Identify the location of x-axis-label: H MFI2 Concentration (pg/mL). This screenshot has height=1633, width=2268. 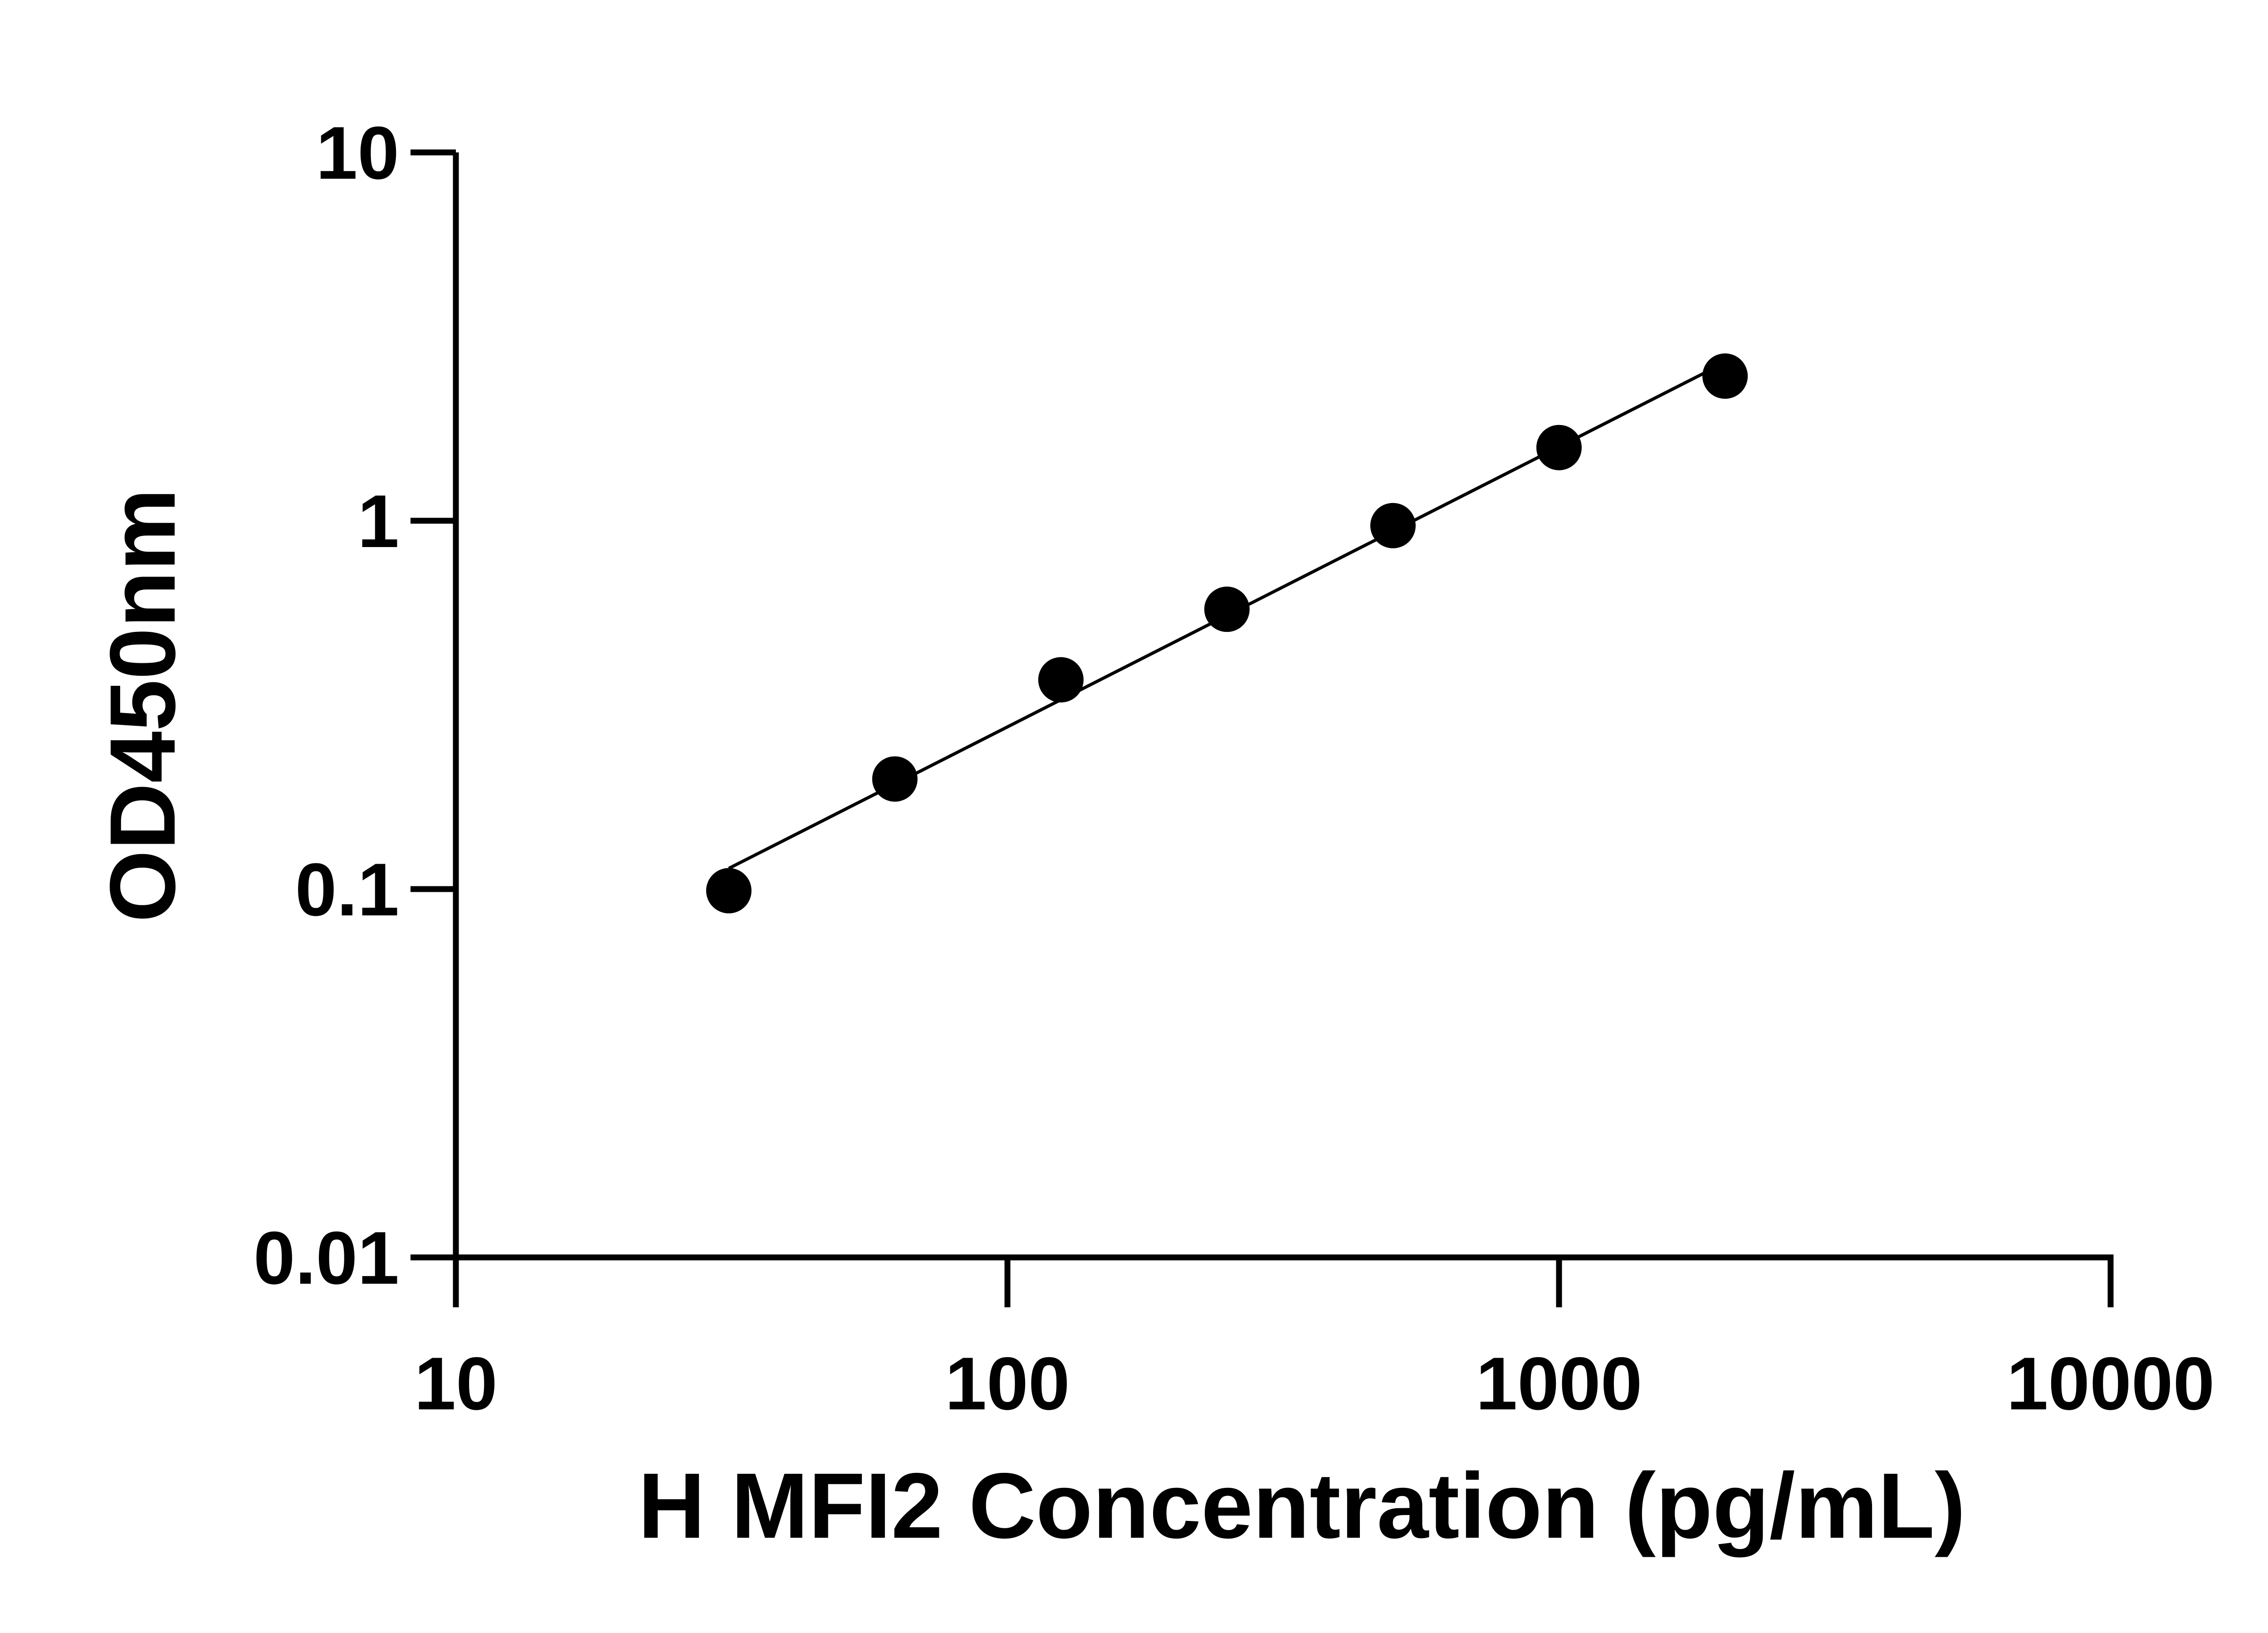
(1302, 1506).